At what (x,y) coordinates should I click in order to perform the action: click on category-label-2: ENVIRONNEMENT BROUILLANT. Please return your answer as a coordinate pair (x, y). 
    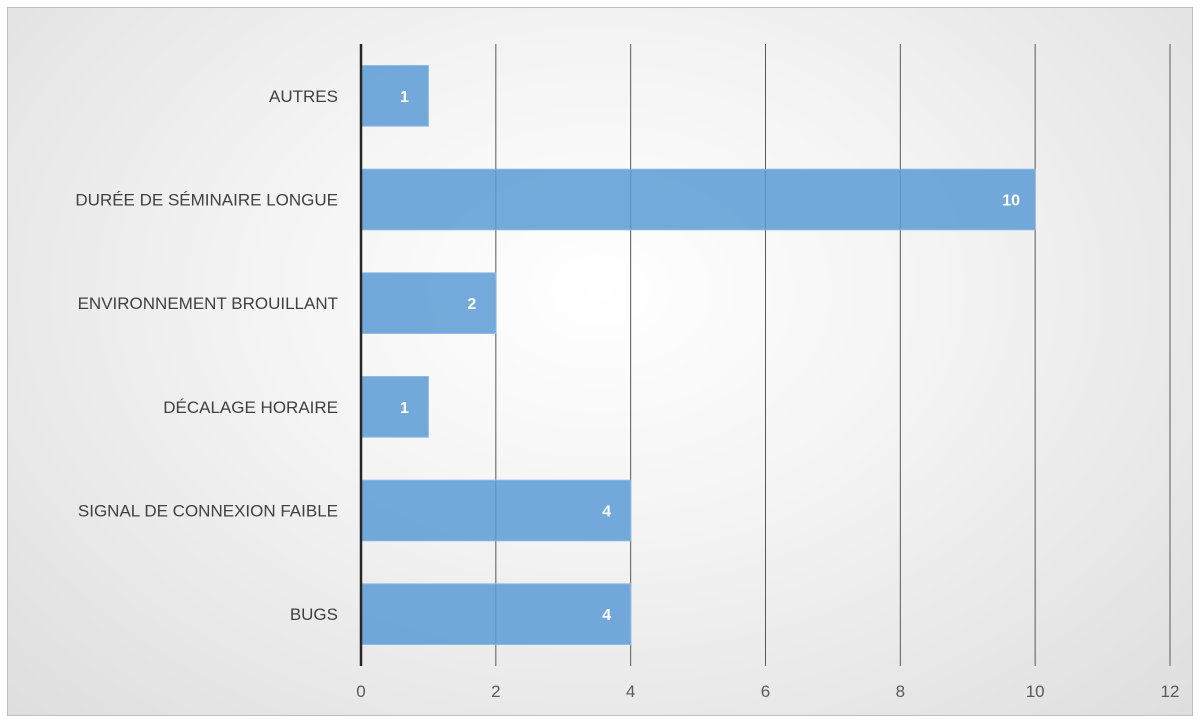
    Looking at the image, I should click on (208, 303).